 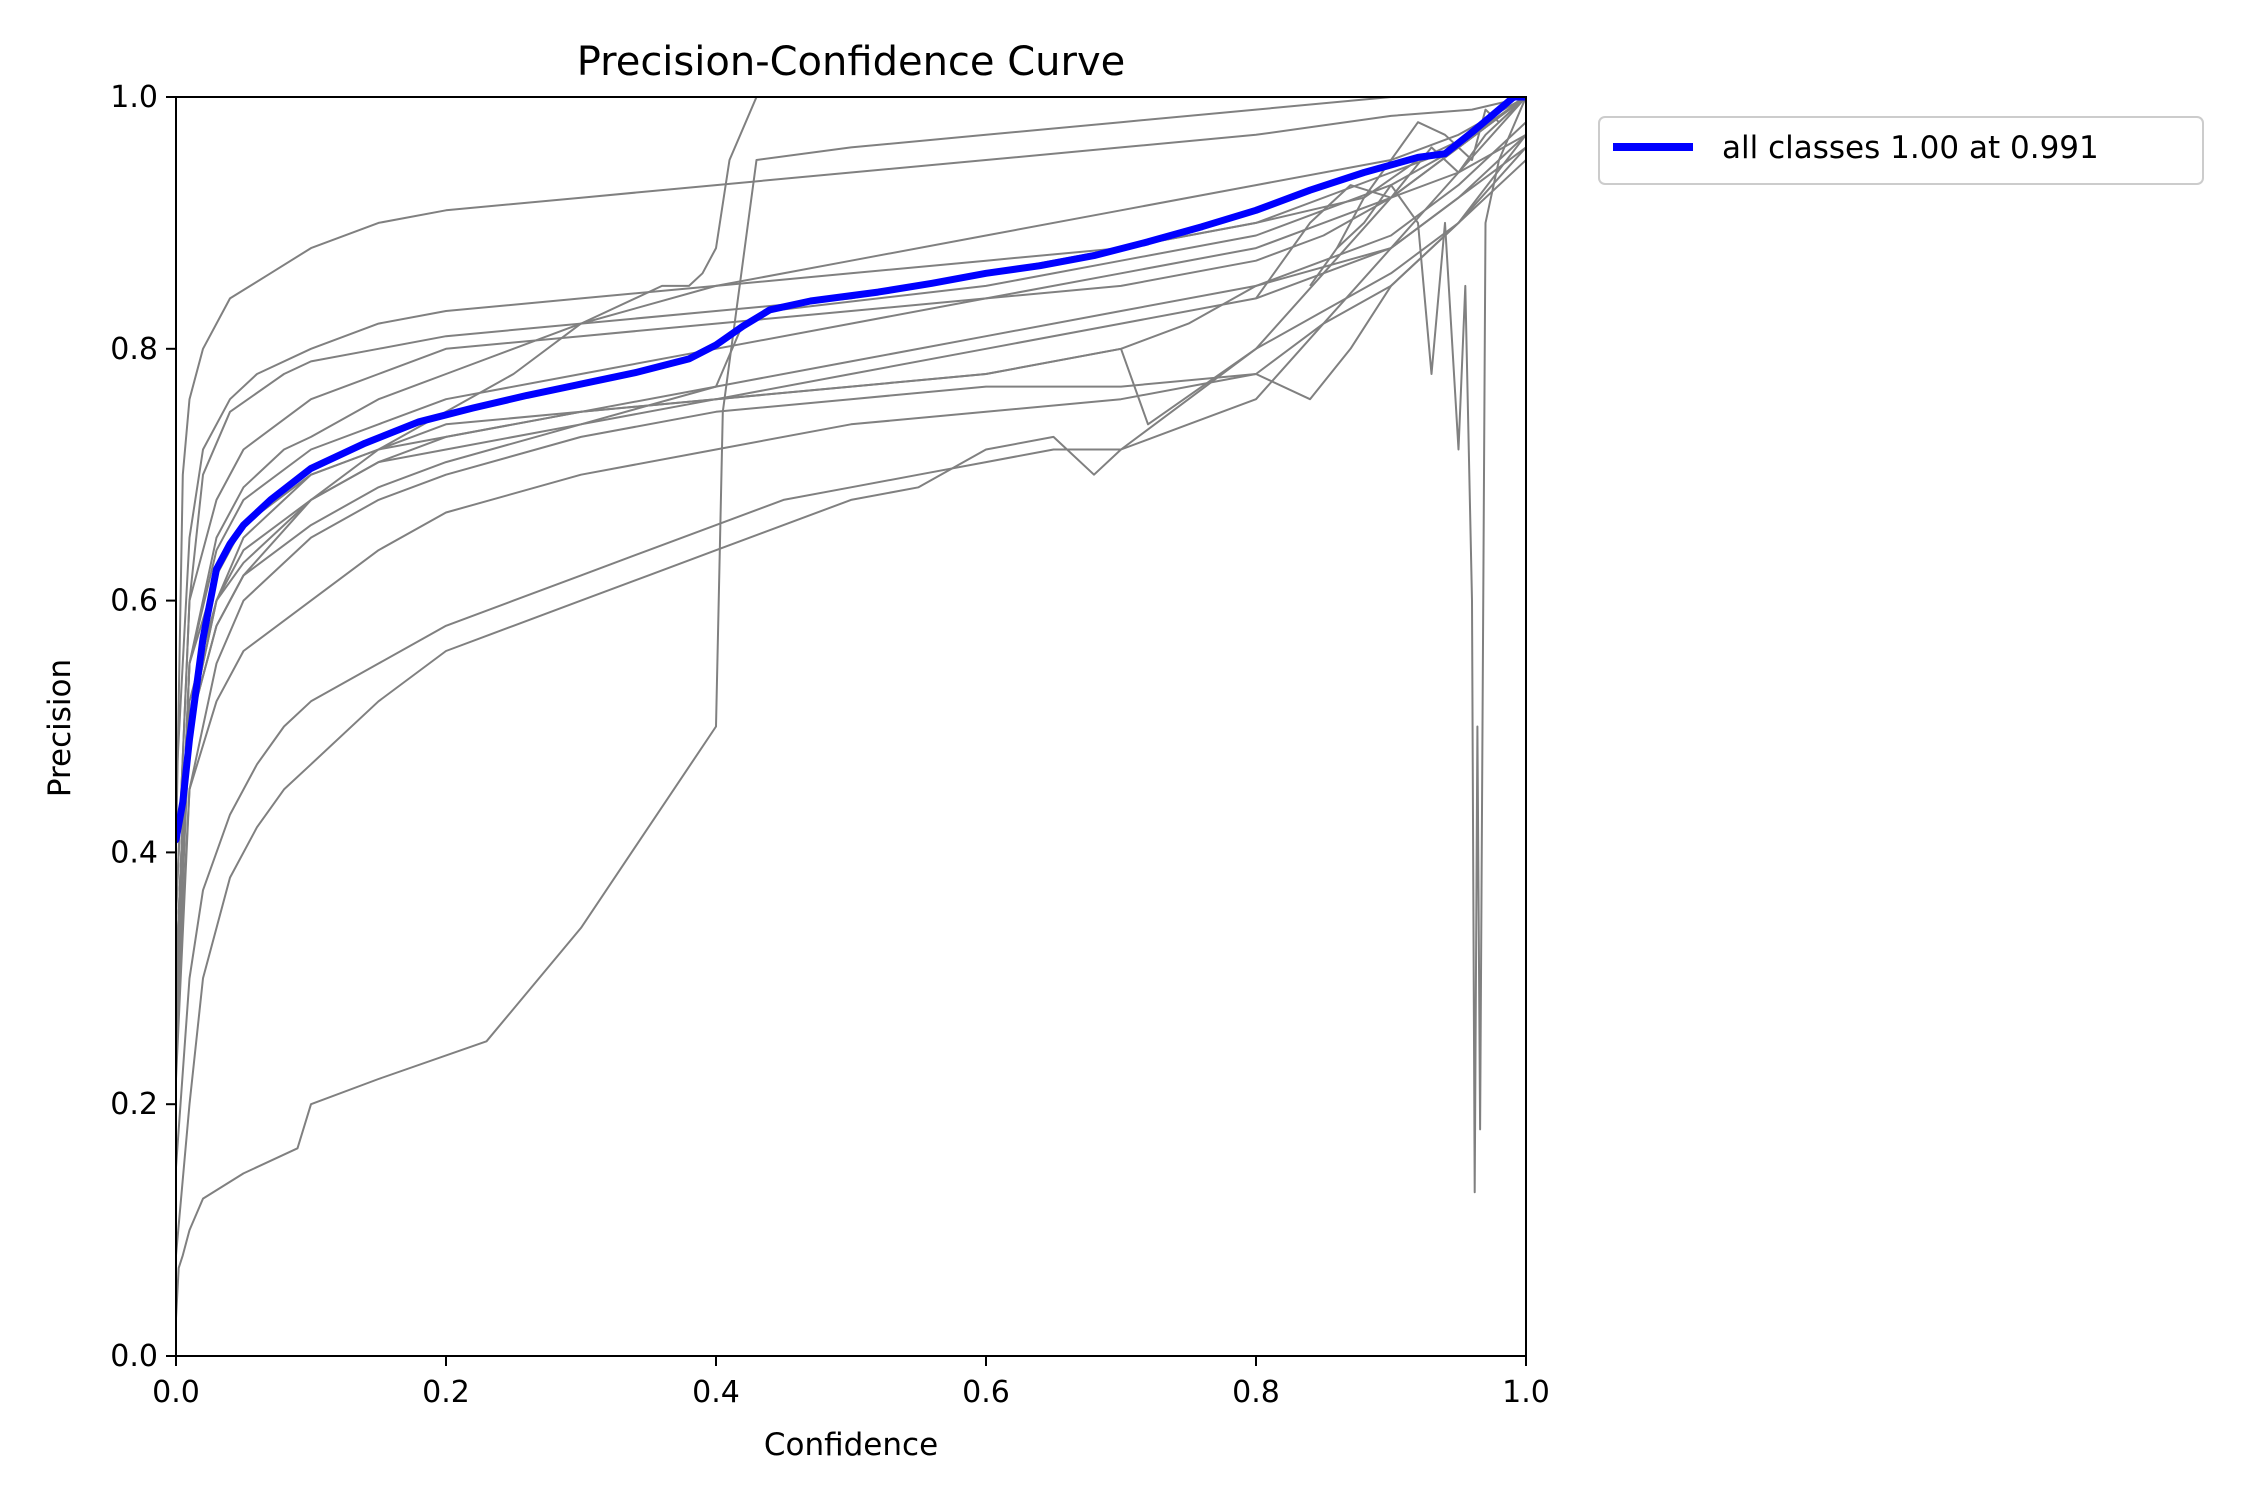 I want to click on x-tick-label: 1.0, so click(x=1526, y=1392).